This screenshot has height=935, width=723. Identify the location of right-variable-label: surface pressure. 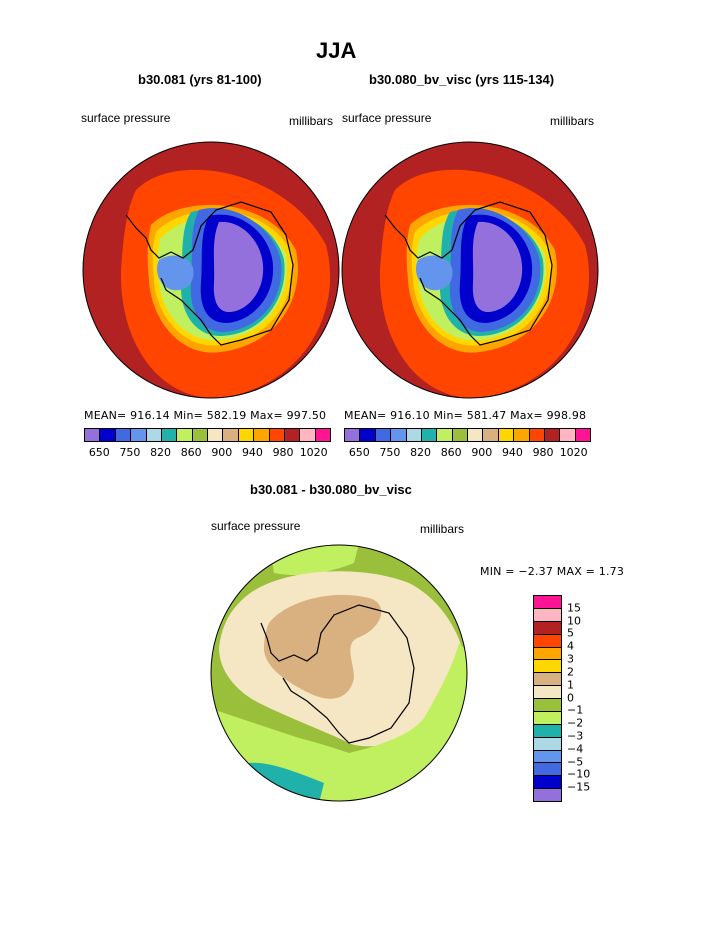
(387, 118).